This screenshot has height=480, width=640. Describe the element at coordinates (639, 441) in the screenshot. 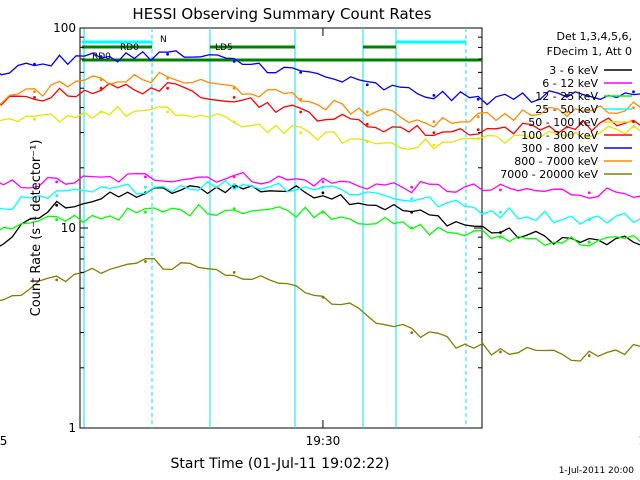

I see `x-tick-label: 19:45` at that location.